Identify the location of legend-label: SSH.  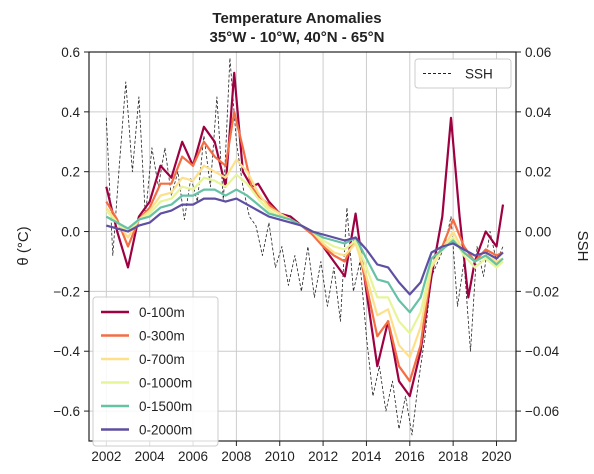
(479, 74).